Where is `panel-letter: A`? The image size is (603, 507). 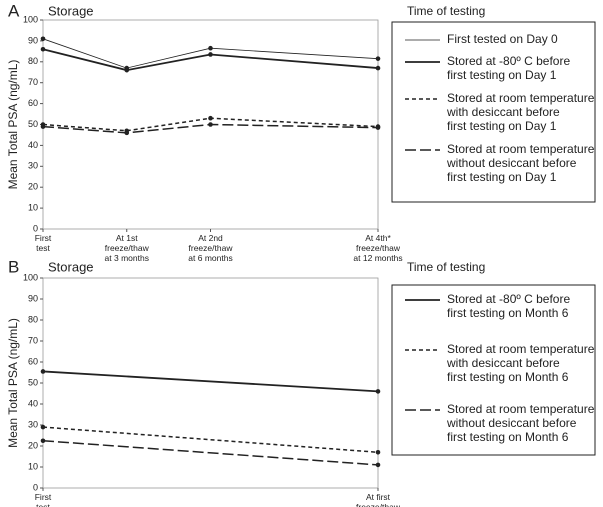 panel-letter: A is located at coordinates (14, 10).